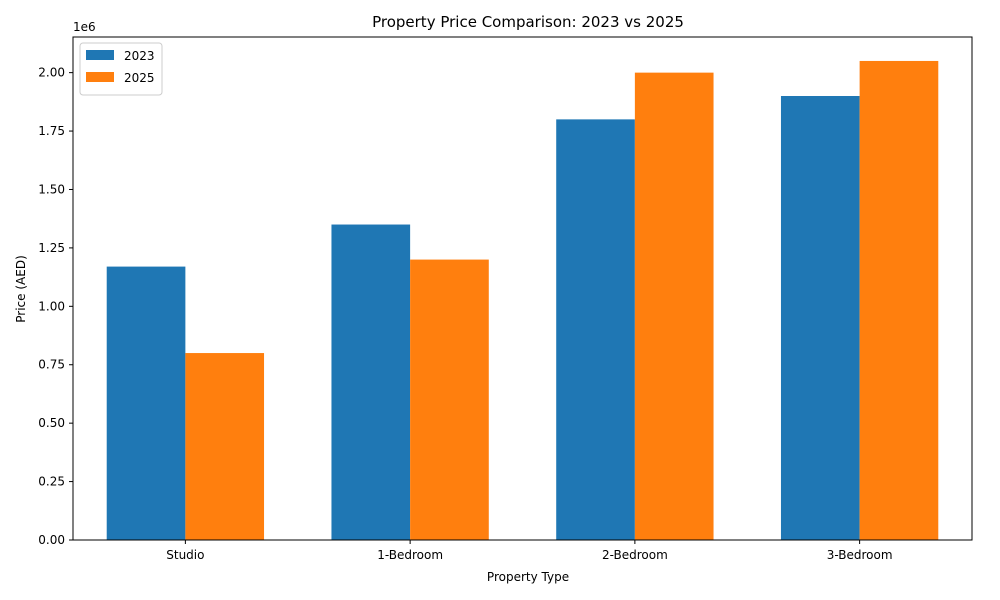  What do you see at coordinates (51, 365) in the screenshot?
I see `y-tick-label: 0.75` at bounding box center [51, 365].